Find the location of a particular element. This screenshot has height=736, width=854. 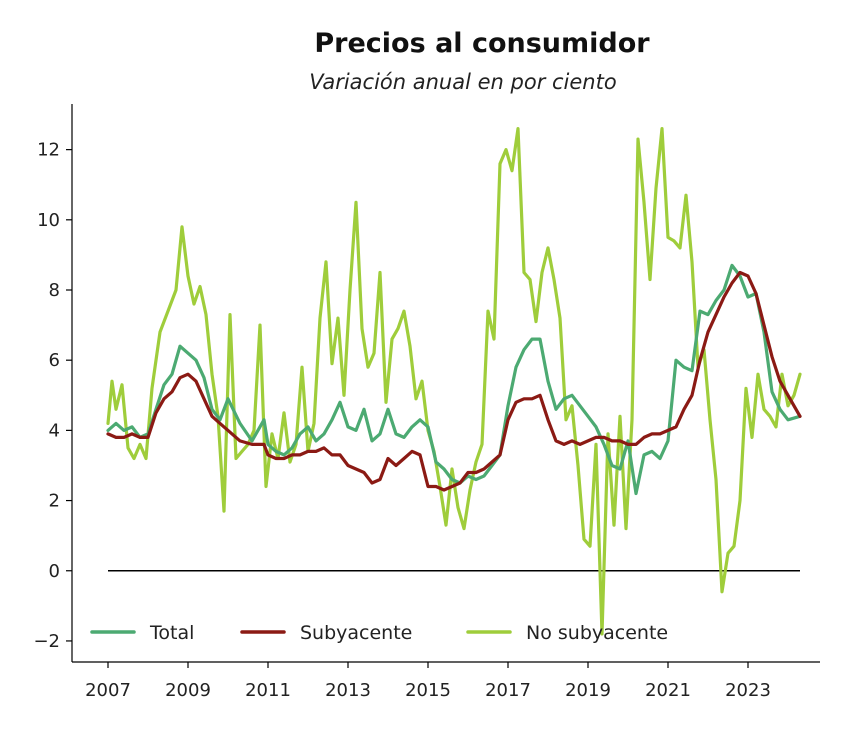

chart-title: Precios al consumidor is located at coordinates (482, 43).